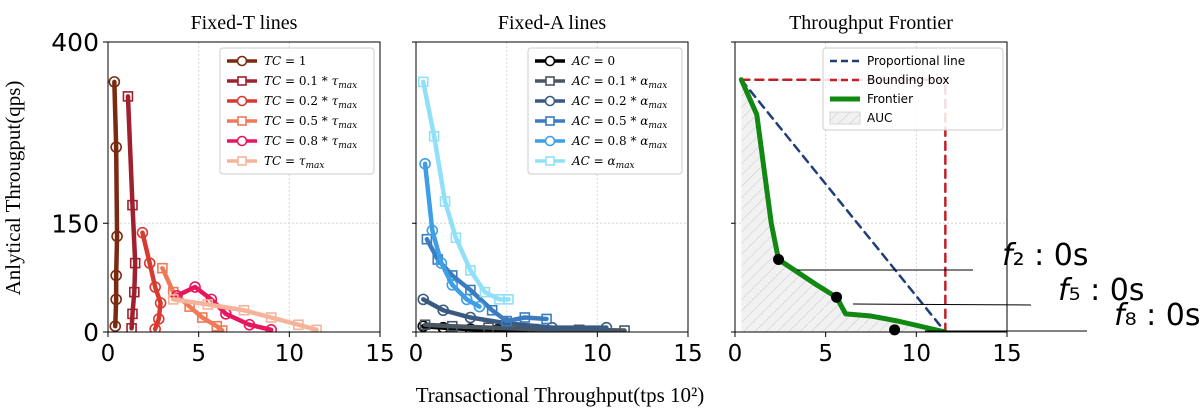  I want to click on legend-label: Frontier, so click(890, 99).